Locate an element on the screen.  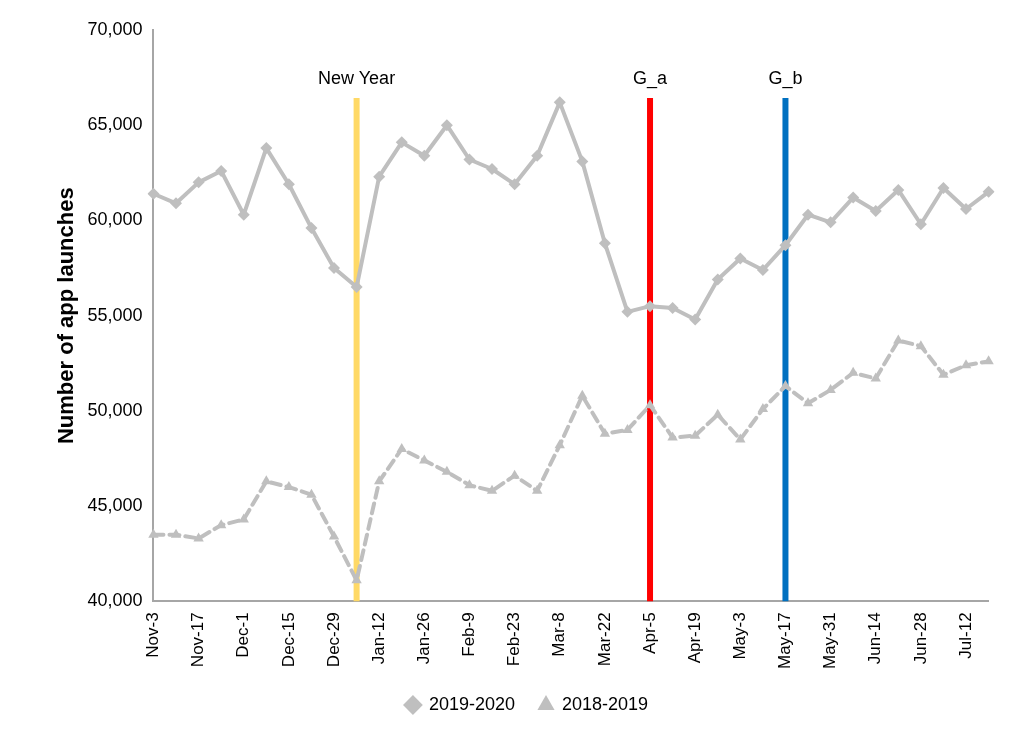
ref-line-label: G_a is located at coordinates (651, 78).